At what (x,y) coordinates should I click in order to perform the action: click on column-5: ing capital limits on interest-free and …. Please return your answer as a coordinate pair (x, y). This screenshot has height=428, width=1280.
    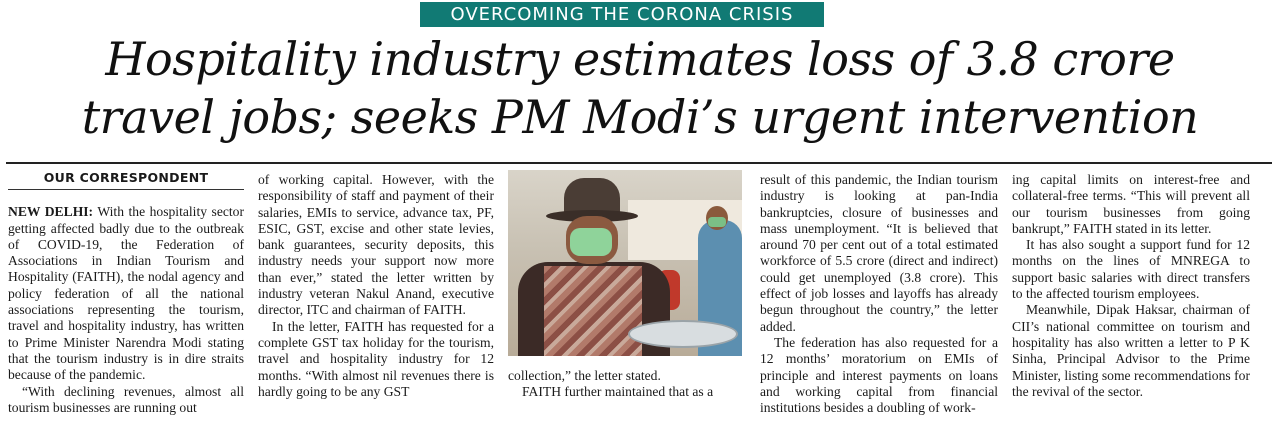
    Looking at the image, I should click on (1131, 286).